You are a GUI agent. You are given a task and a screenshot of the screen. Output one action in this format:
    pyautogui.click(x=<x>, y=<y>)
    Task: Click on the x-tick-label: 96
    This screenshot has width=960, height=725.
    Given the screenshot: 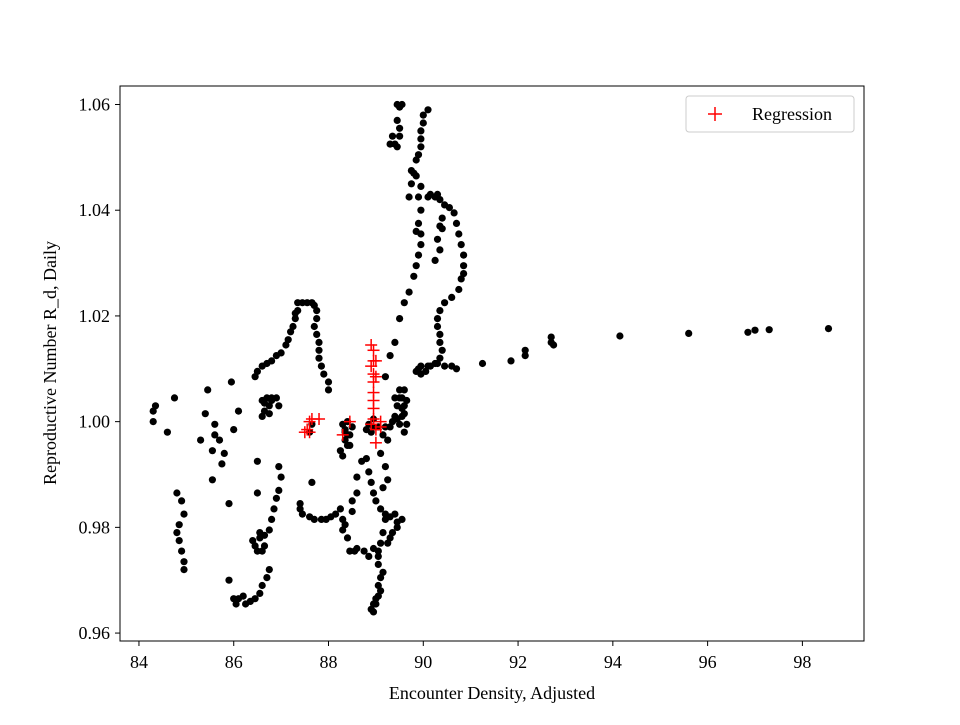 What is the action you would take?
    pyautogui.click(x=708, y=662)
    